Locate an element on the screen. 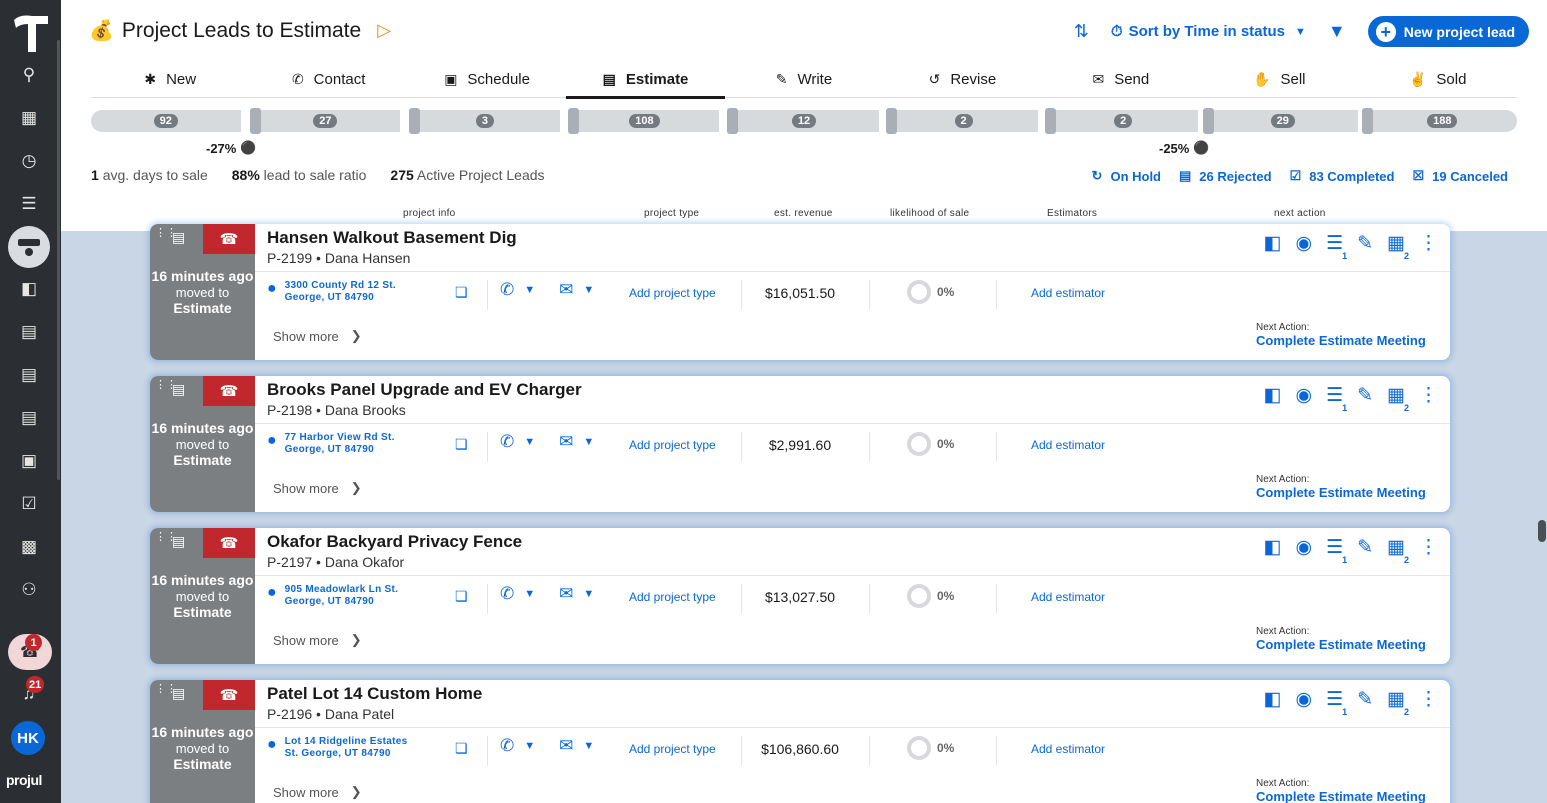  lead-address: ● 905 Meadowlark Ln St. George, UT 84790 is located at coordinates (333, 595).